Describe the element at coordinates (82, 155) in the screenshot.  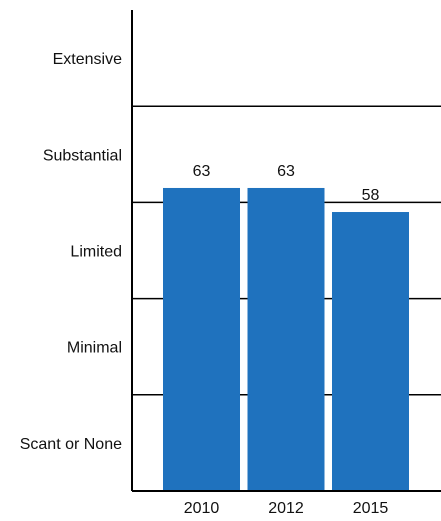
I see `y-band-label: Substantial` at that location.